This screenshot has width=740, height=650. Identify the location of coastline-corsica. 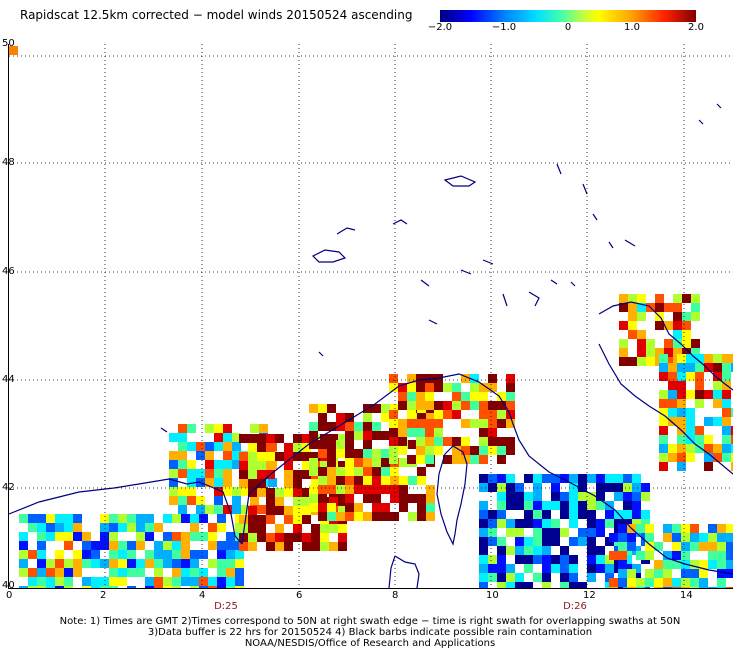
(452, 495).